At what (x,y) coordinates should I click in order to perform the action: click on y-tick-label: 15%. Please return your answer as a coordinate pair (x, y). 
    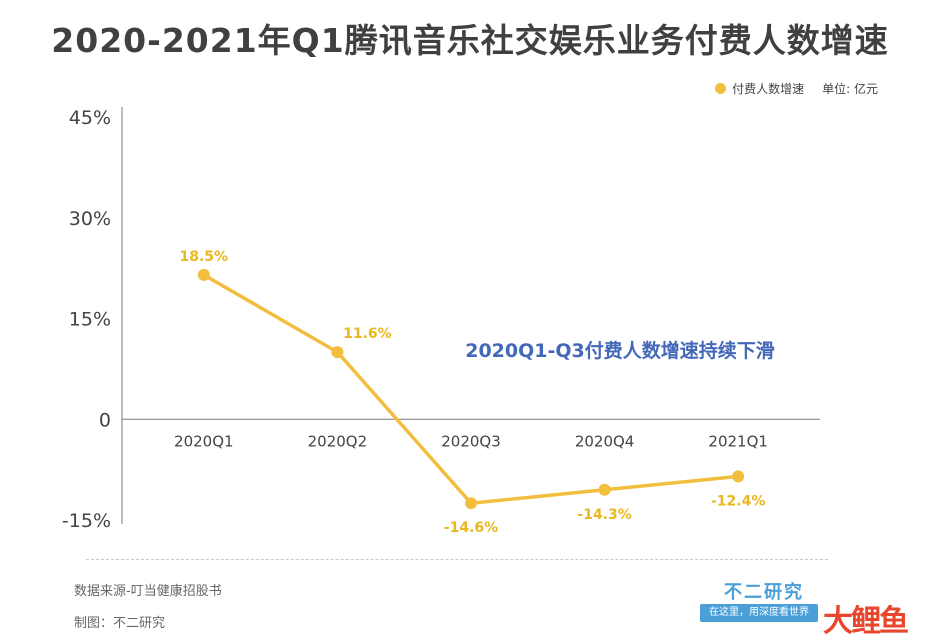
    Looking at the image, I should click on (90, 320).